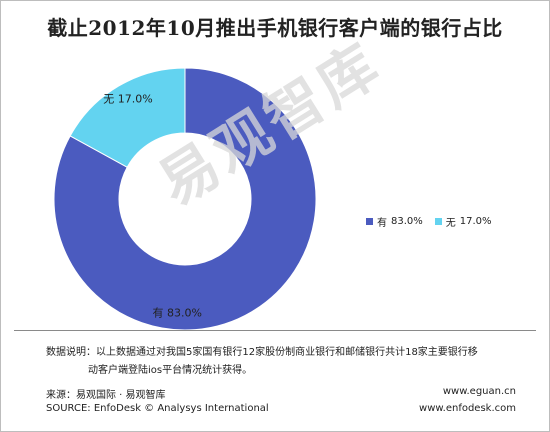 This screenshot has width=550, height=432. I want to click on legend-label-yes: 有, so click(382, 223).